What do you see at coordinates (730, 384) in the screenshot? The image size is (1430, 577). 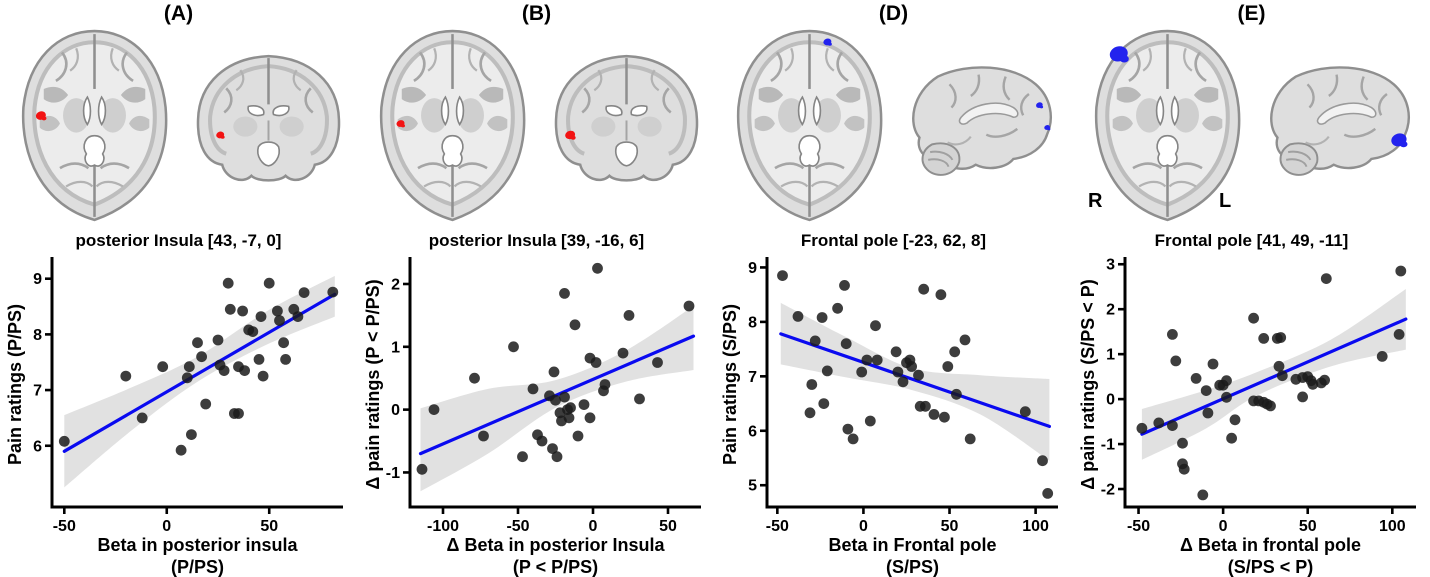 I see `svg-text: Pain ratings (S/PS)` at bounding box center [730, 384].